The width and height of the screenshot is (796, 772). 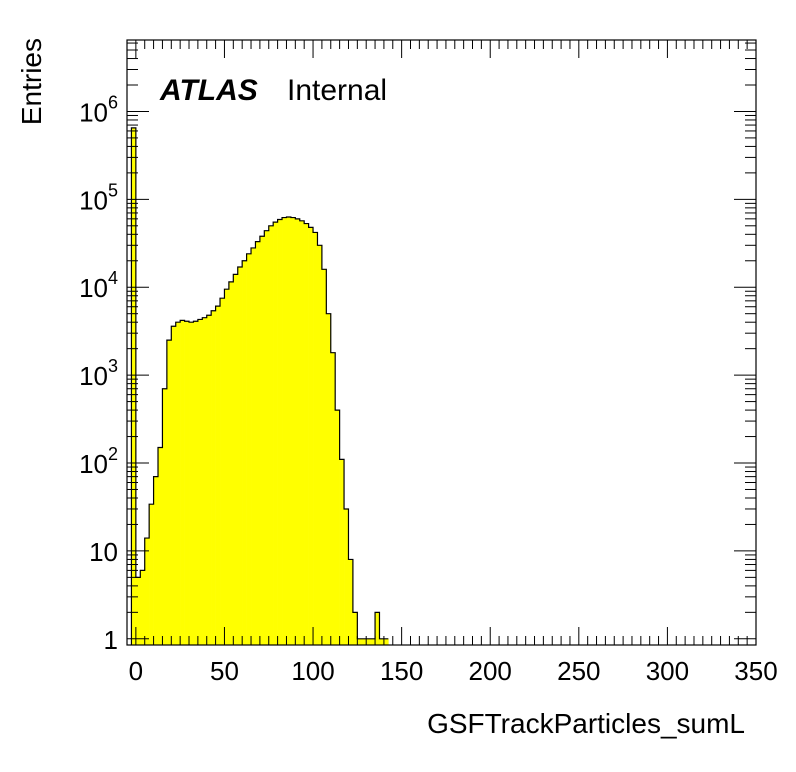 What do you see at coordinates (111, 640) in the screenshot?
I see `y-tick-label: 1` at bounding box center [111, 640].